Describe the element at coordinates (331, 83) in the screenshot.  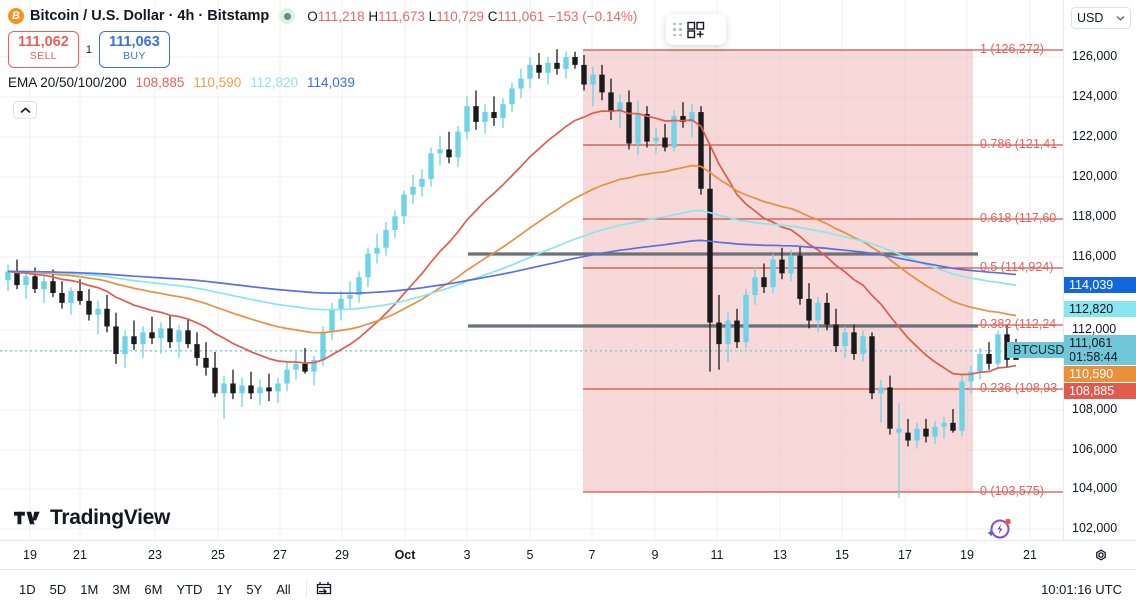
I see `ema200-value: 114,039` at that location.